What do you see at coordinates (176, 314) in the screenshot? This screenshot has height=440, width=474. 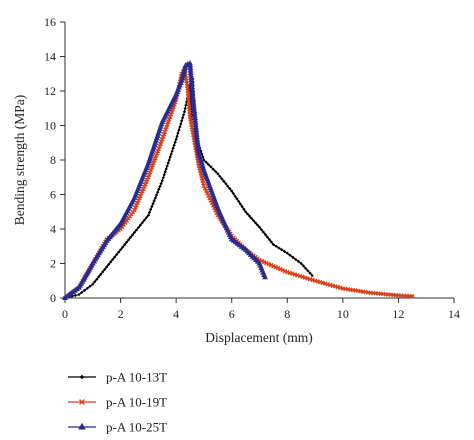 I see `x-tick-label: 4` at bounding box center [176, 314].